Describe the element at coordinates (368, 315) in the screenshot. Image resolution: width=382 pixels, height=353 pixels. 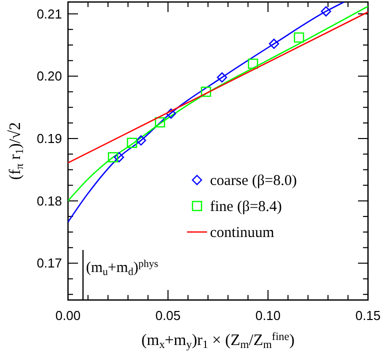
I see `x-tick-label: 0.15` at that location.